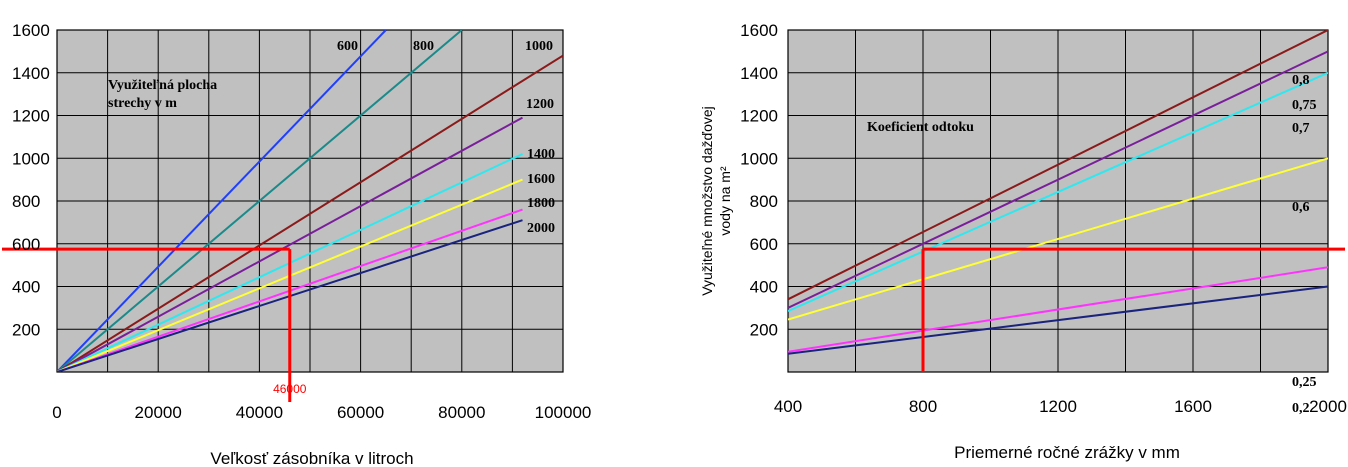 The width and height of the screenshot is (1348, 467). What do you see at coordinates (923, 406) in the screenshot?
I see `x-tick-label: 800` at bounding box center [923, 406].